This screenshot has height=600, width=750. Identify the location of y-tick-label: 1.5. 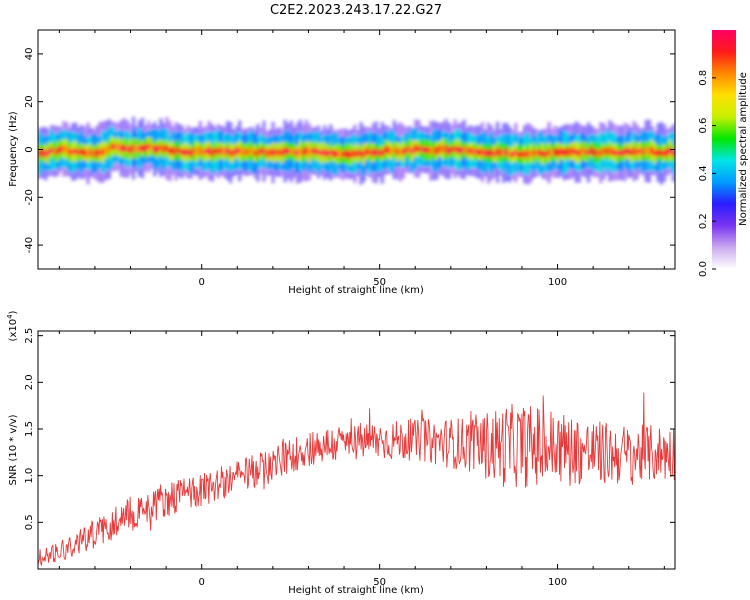
(29, 429).